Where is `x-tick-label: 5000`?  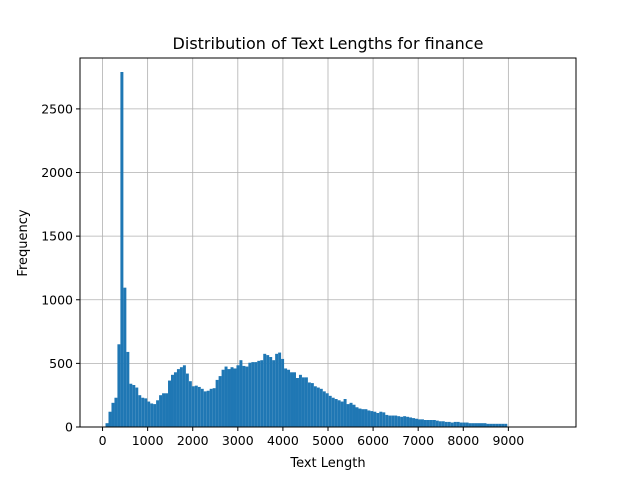
x-tick-label: 5000 is located at coordinates (328, 440).